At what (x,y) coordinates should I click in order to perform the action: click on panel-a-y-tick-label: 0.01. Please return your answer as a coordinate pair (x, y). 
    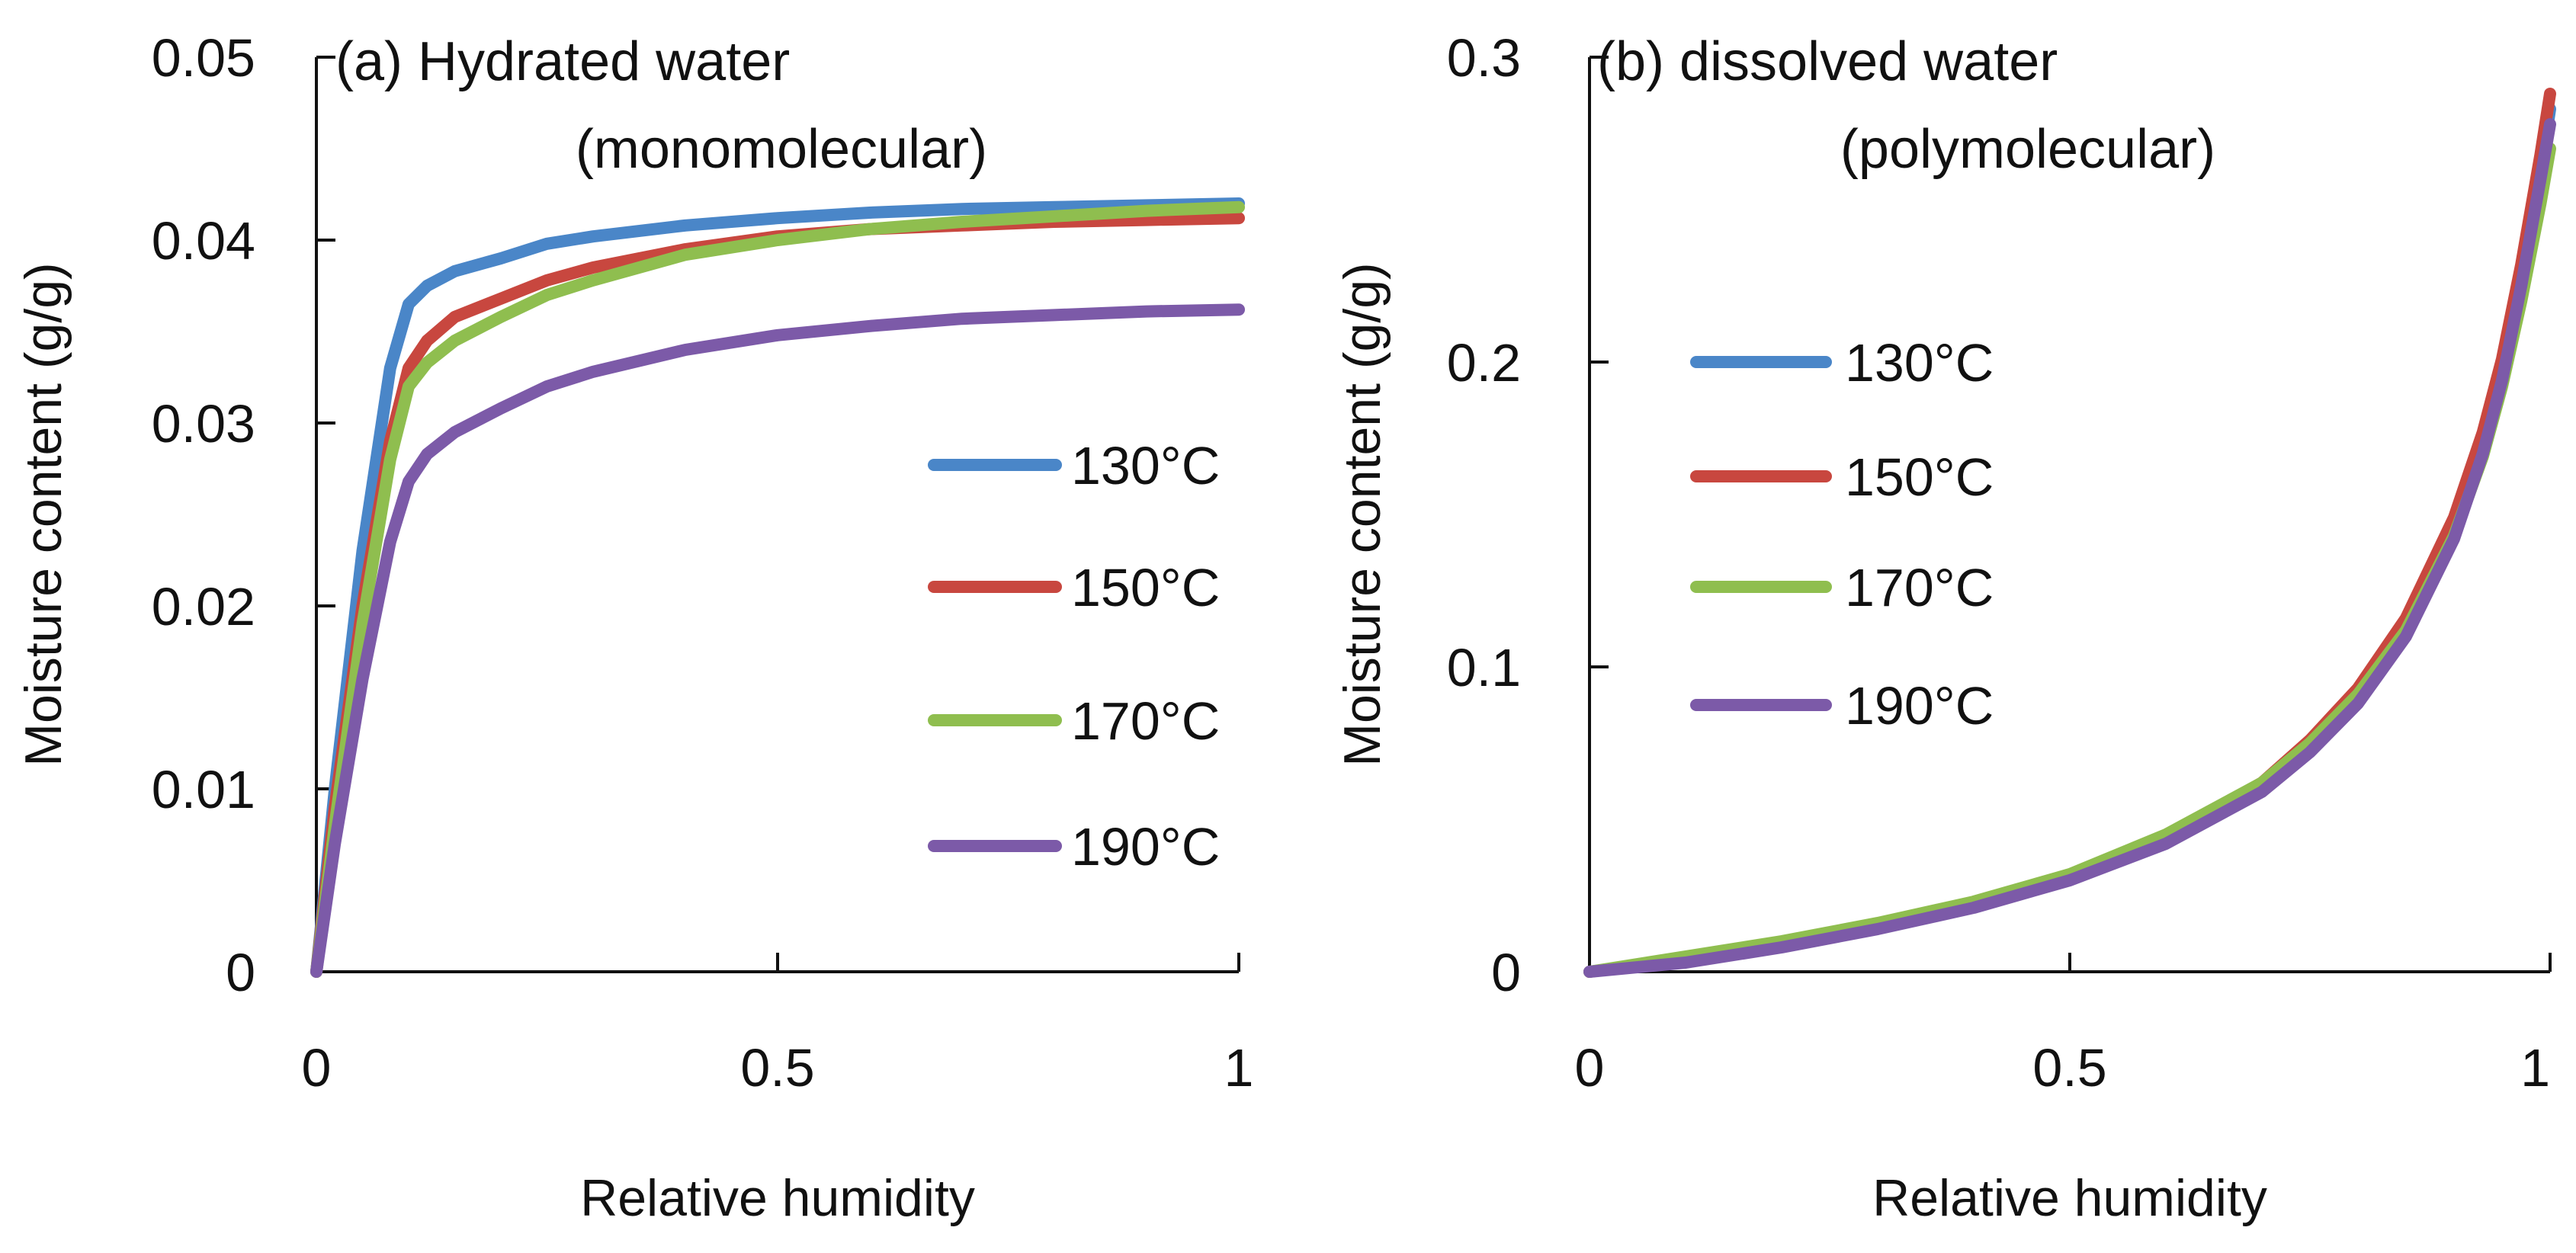
    Looking at the image, I should click on (203, 790).